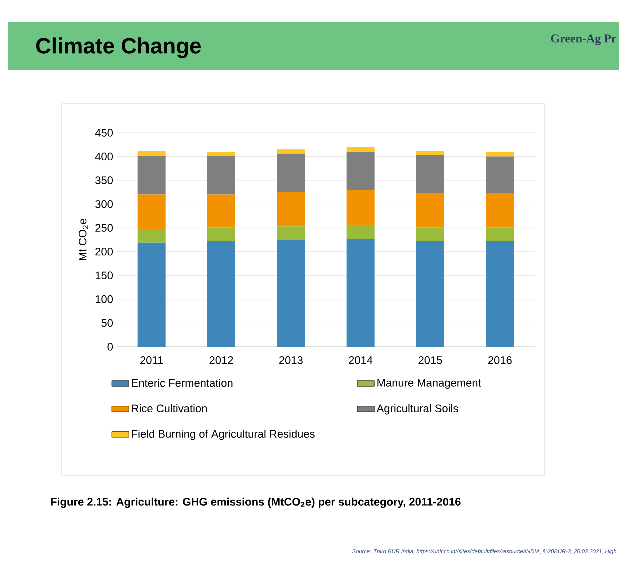 This screenshot has height=588, width=619. What do you see at coordinates (169, 408) in the screenshot?
I see `legend-label: Rice Cultivation` at bounding box center [169, 408].